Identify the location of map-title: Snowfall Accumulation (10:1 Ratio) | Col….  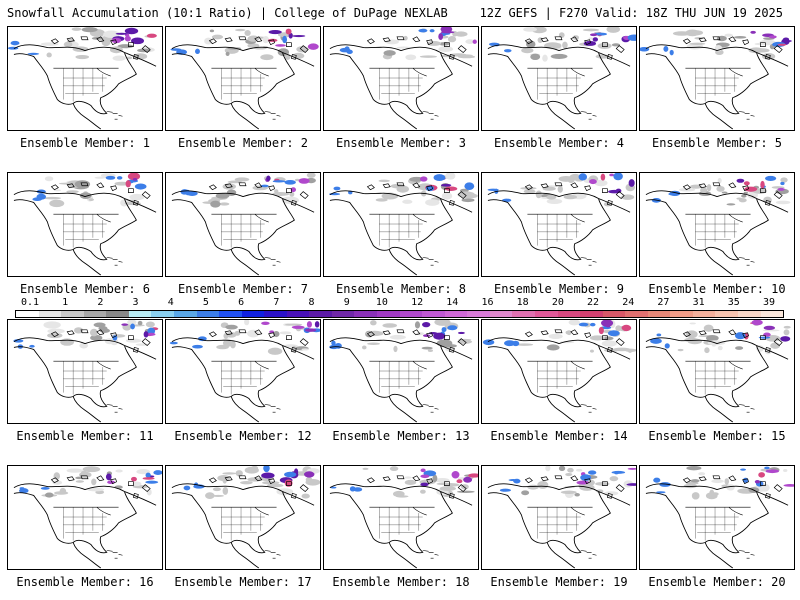
(227, 13).